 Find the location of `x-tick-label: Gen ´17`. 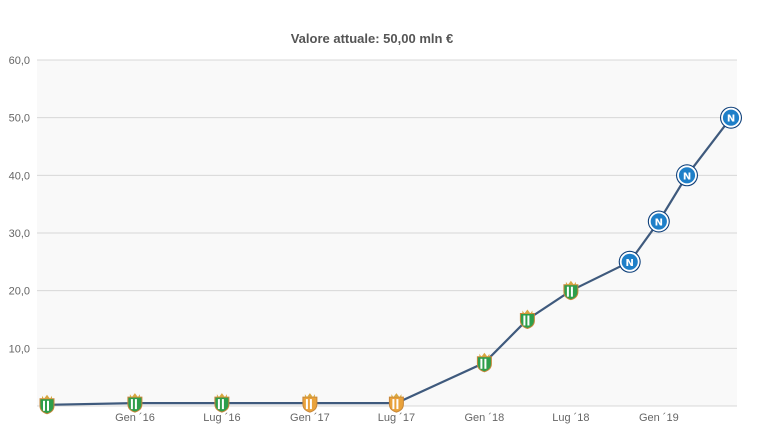

x-tick-label: Gen ´17 is located at coordinates (310, 418).